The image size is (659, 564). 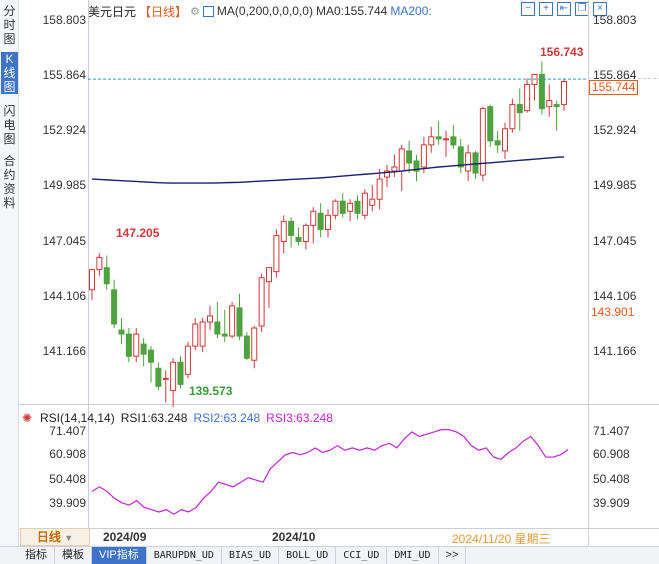 What do you see at coordinates (154, 418) in the screenshot?
I see `rsi1-value: RSI1:63.248` at bounding box center [154, 418].